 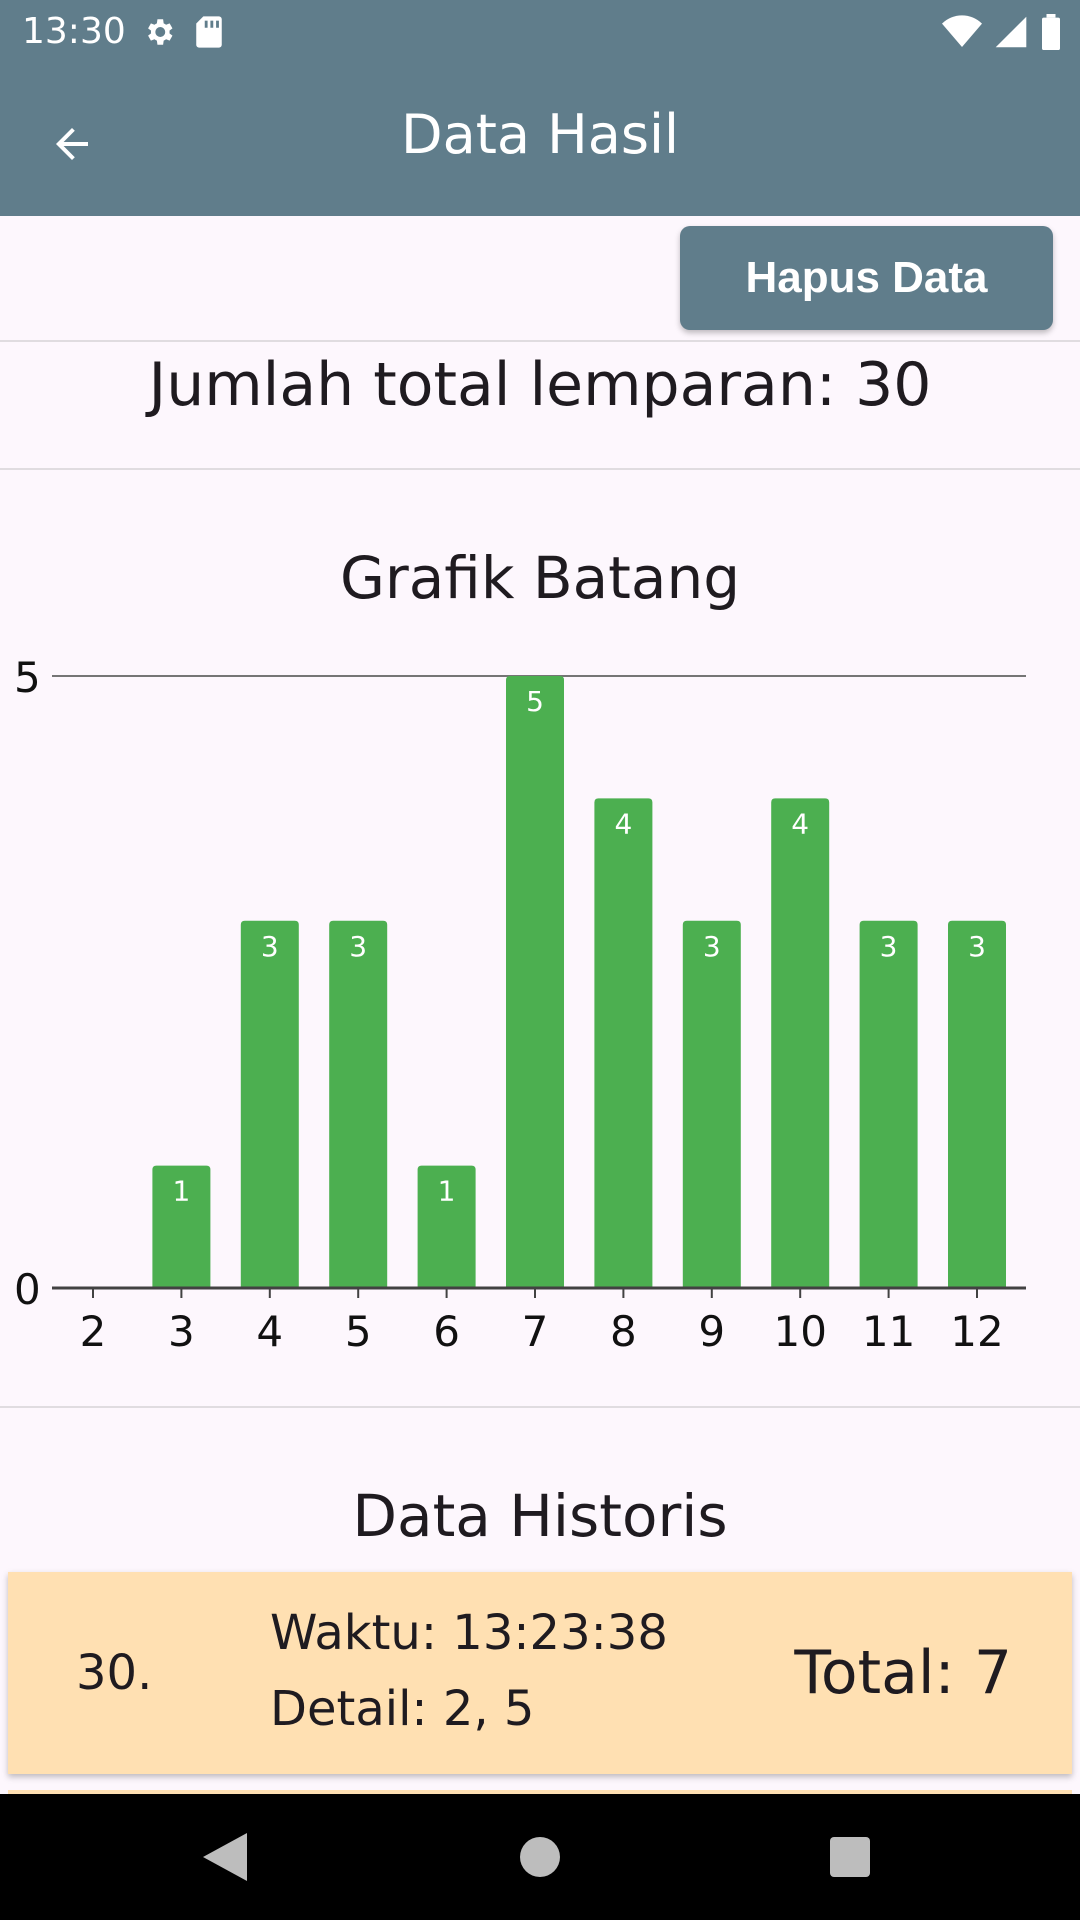 What do you see at coordinates (1011, 32) in the screenshot?
I see `signal-icon` at bounding box center [1011, 32].